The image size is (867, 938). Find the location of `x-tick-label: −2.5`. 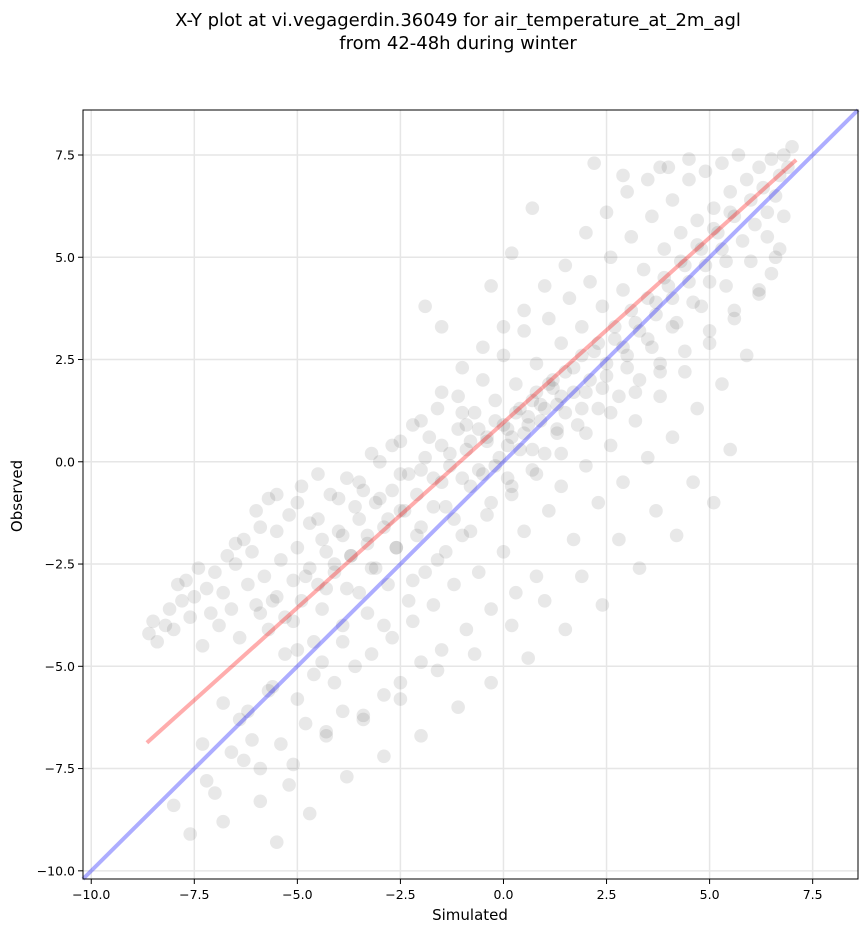

x-tick-label: −2.5 is located at coordinates (400, 894).